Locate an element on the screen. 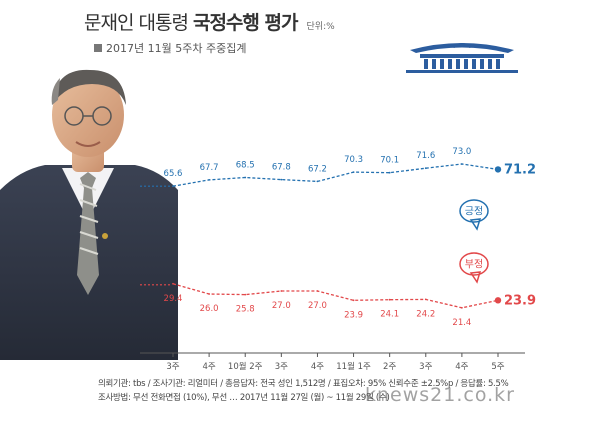 This screenshot has height=422, width=599. x-tick-label: 11월 1주 is located at coordinates (353, 366).